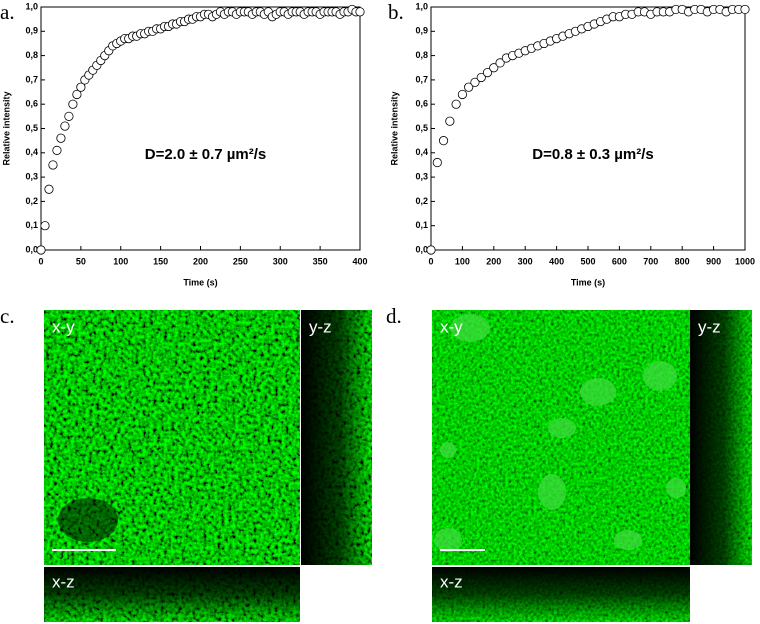 The height and width of the screenshot is (624, 760). Describe the element at coordinates (713, 261) in the screenshot. I see `x-tick-label: 900` at that location.